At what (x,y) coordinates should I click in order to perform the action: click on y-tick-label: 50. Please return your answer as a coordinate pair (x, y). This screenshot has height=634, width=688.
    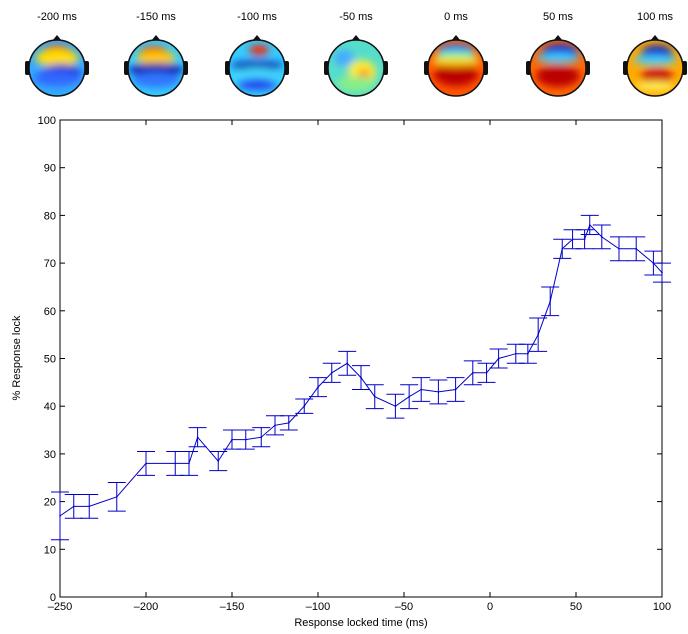
    Looking at the image, I should click on (50, 360).